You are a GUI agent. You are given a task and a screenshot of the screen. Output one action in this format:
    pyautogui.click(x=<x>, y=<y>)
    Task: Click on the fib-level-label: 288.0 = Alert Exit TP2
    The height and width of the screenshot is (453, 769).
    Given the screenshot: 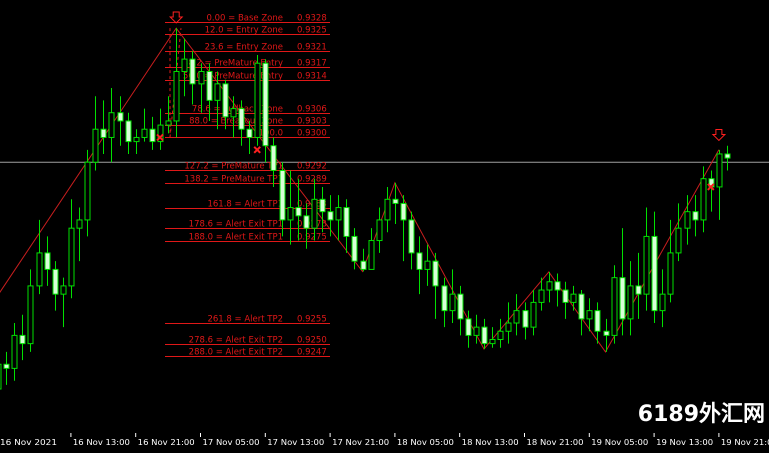 What is the action you would take?
    pyautogui.click(x=236, y=353)
    